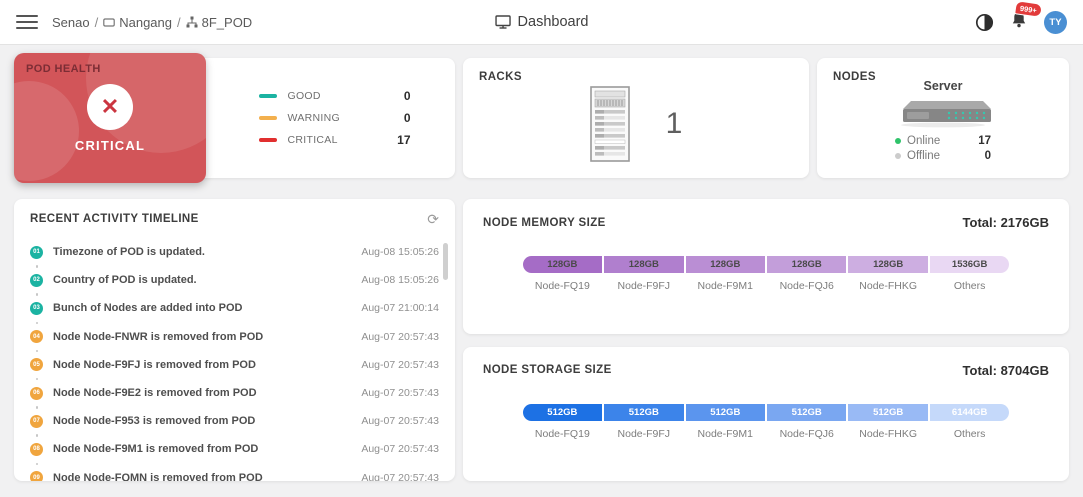  I want to click on storage-bar: 512GB 512GB 512GB 512GB 512GB 6144GB, so click(766, 412).